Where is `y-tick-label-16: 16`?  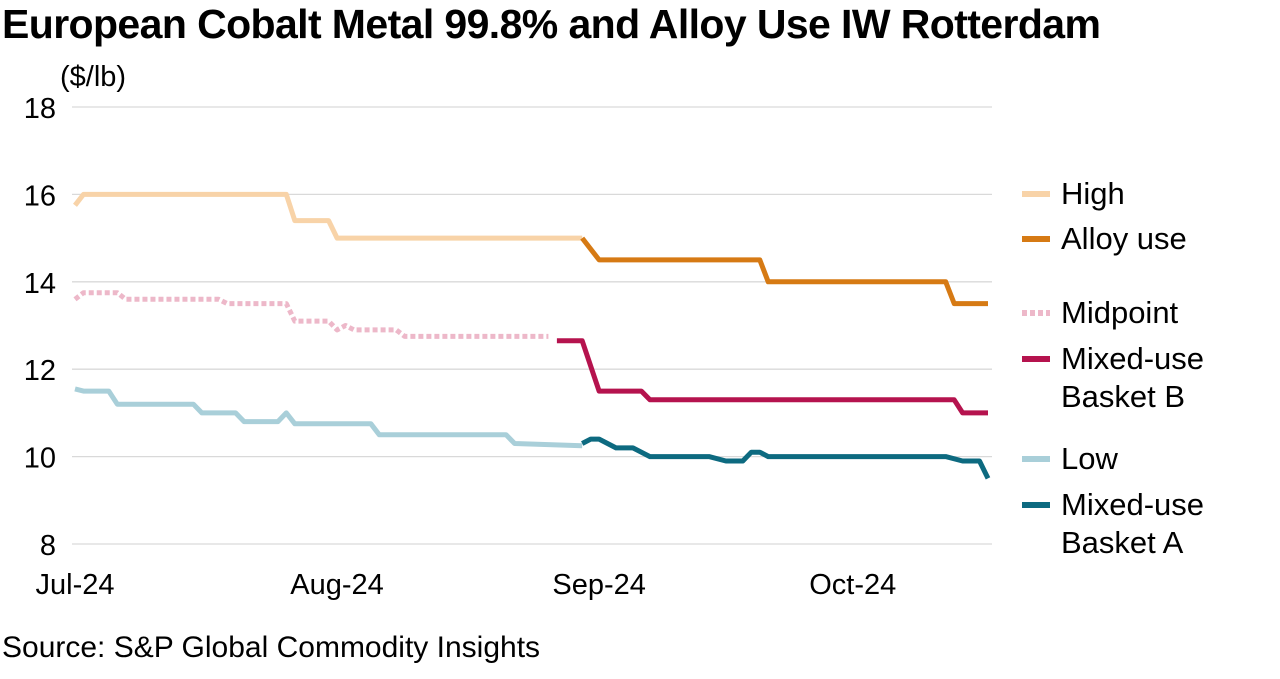 y-tick-label-16: 16 is located at coordinates (40, 196).